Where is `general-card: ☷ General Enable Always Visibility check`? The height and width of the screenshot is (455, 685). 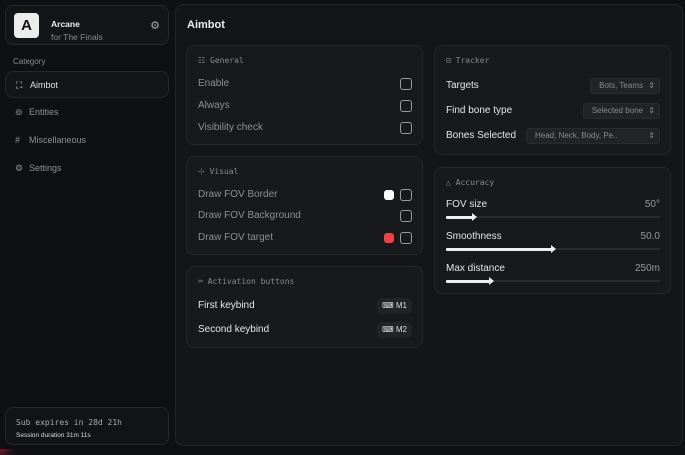 general-card: ☷ General Enable Always Visibility check is located at coordinates (304, 95).